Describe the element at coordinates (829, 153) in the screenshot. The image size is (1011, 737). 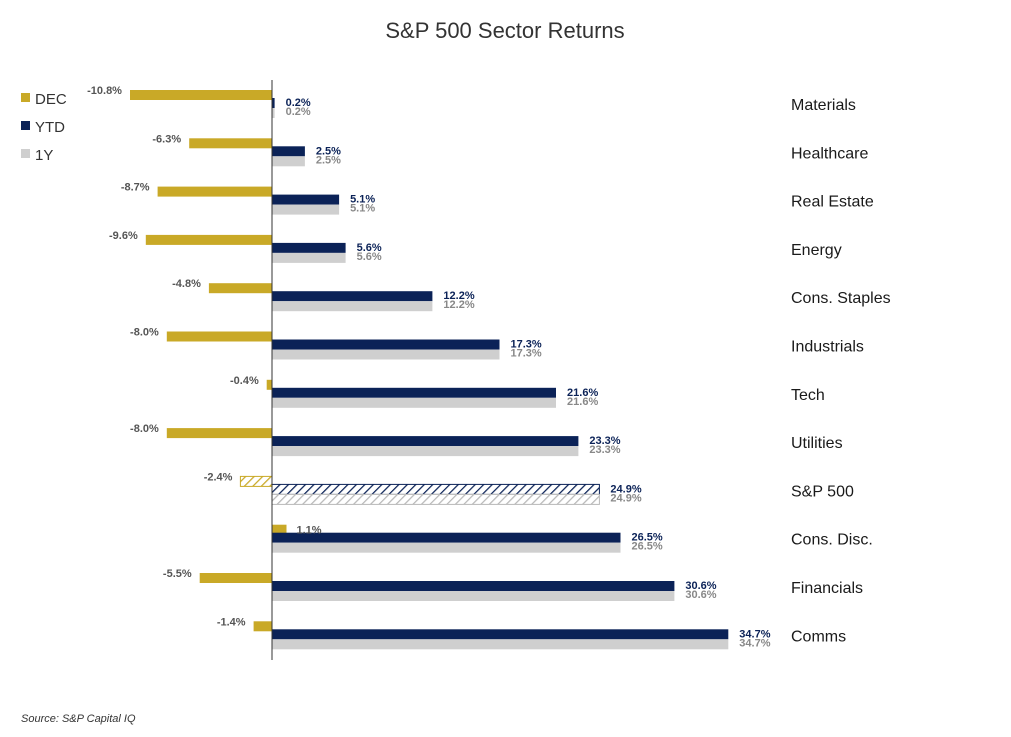
I see `category-label-healthcare: Healthcare` at that location.